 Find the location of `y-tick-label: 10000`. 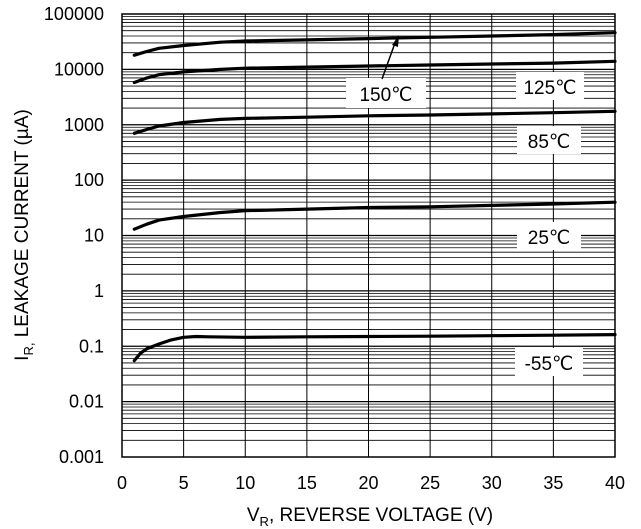

y-tick-label: 10000 is located at coordinates (79, 69).